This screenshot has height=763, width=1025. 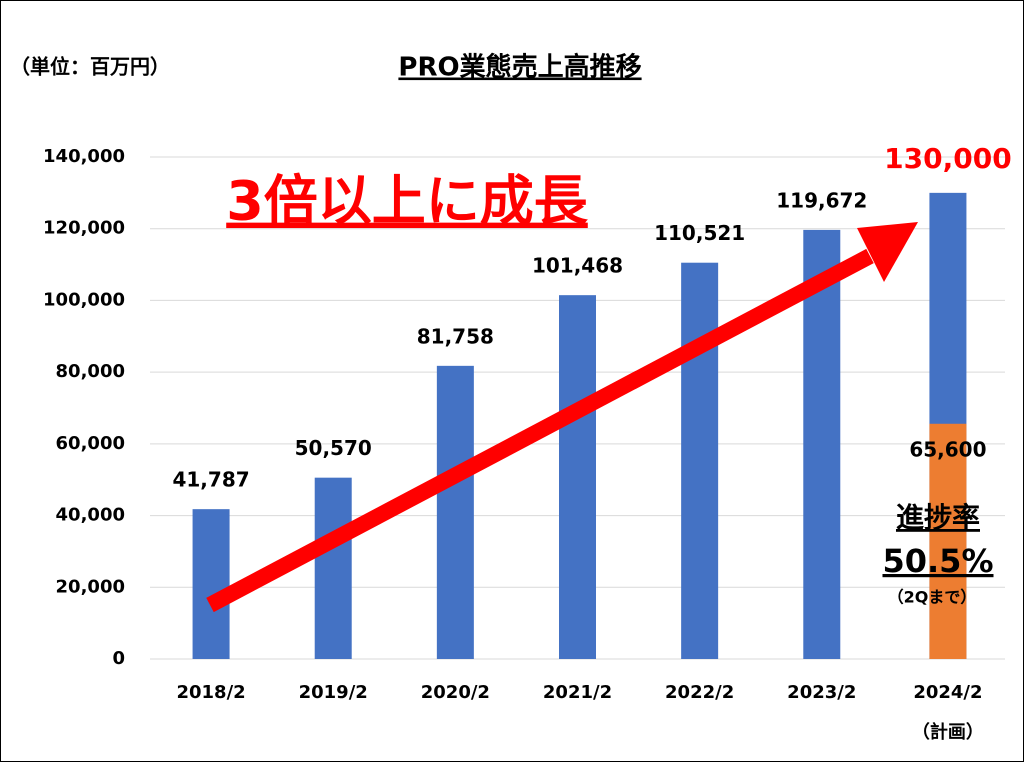 What do you see at coordinates (90, 515) in the screenshot?
I see `y-tick-label: 40,000` at bounding box center [90, 515].